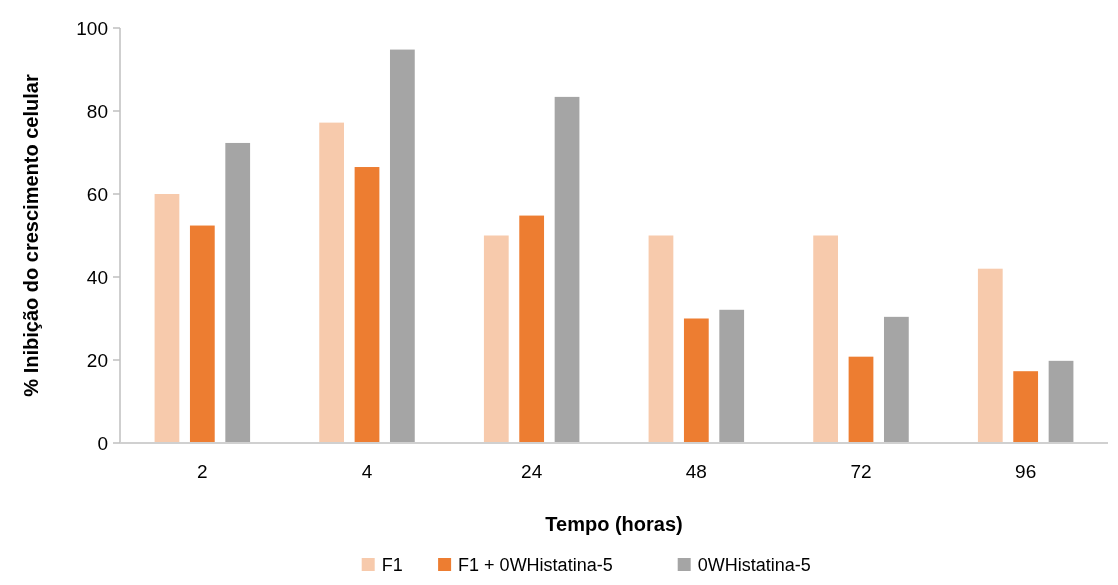  Describe the element at coordinates (92, 28) in the screenshot. I see `y-tick-label: 100` at that location.